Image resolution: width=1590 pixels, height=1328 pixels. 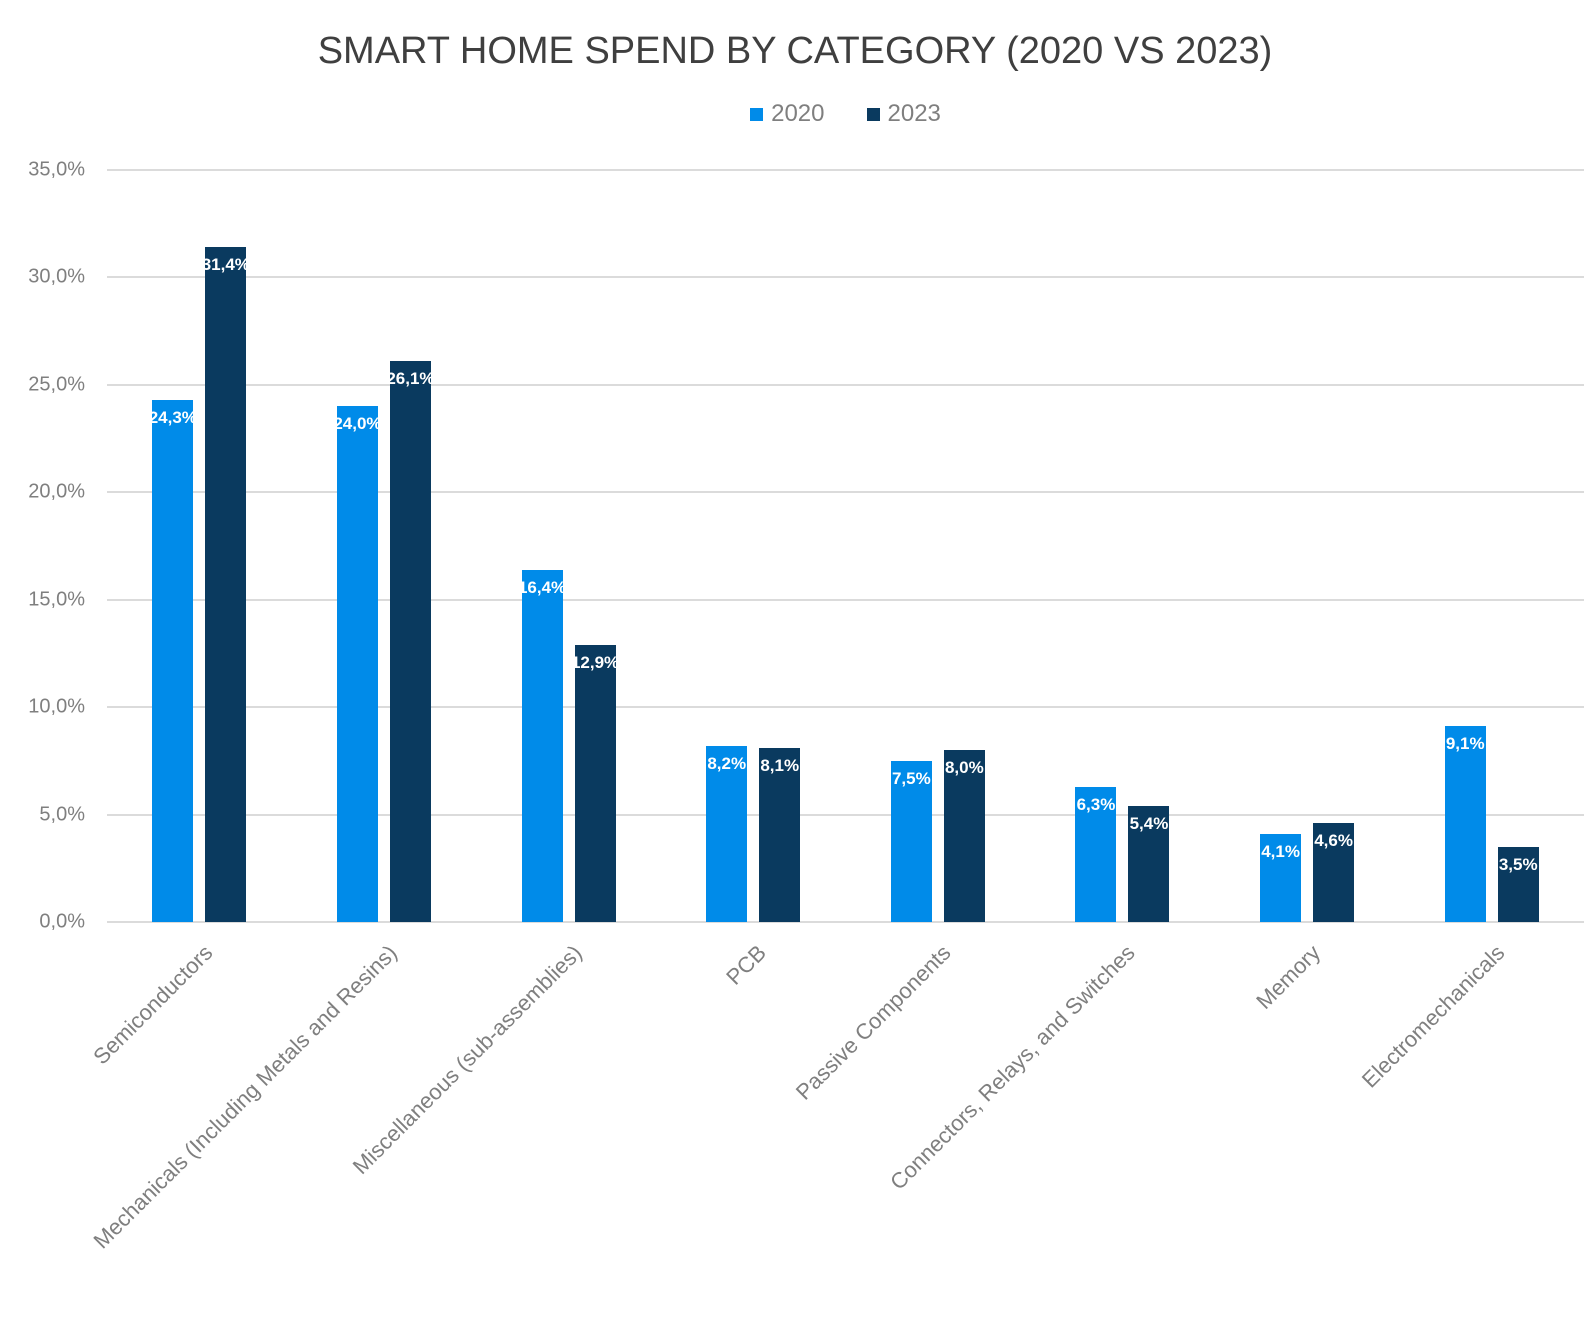 What do you see at coordinates (1518, 864) in the screenshot?
I see `value-label-2023-electromechanicals: 3,5%` at bounding box center [1518, 864].